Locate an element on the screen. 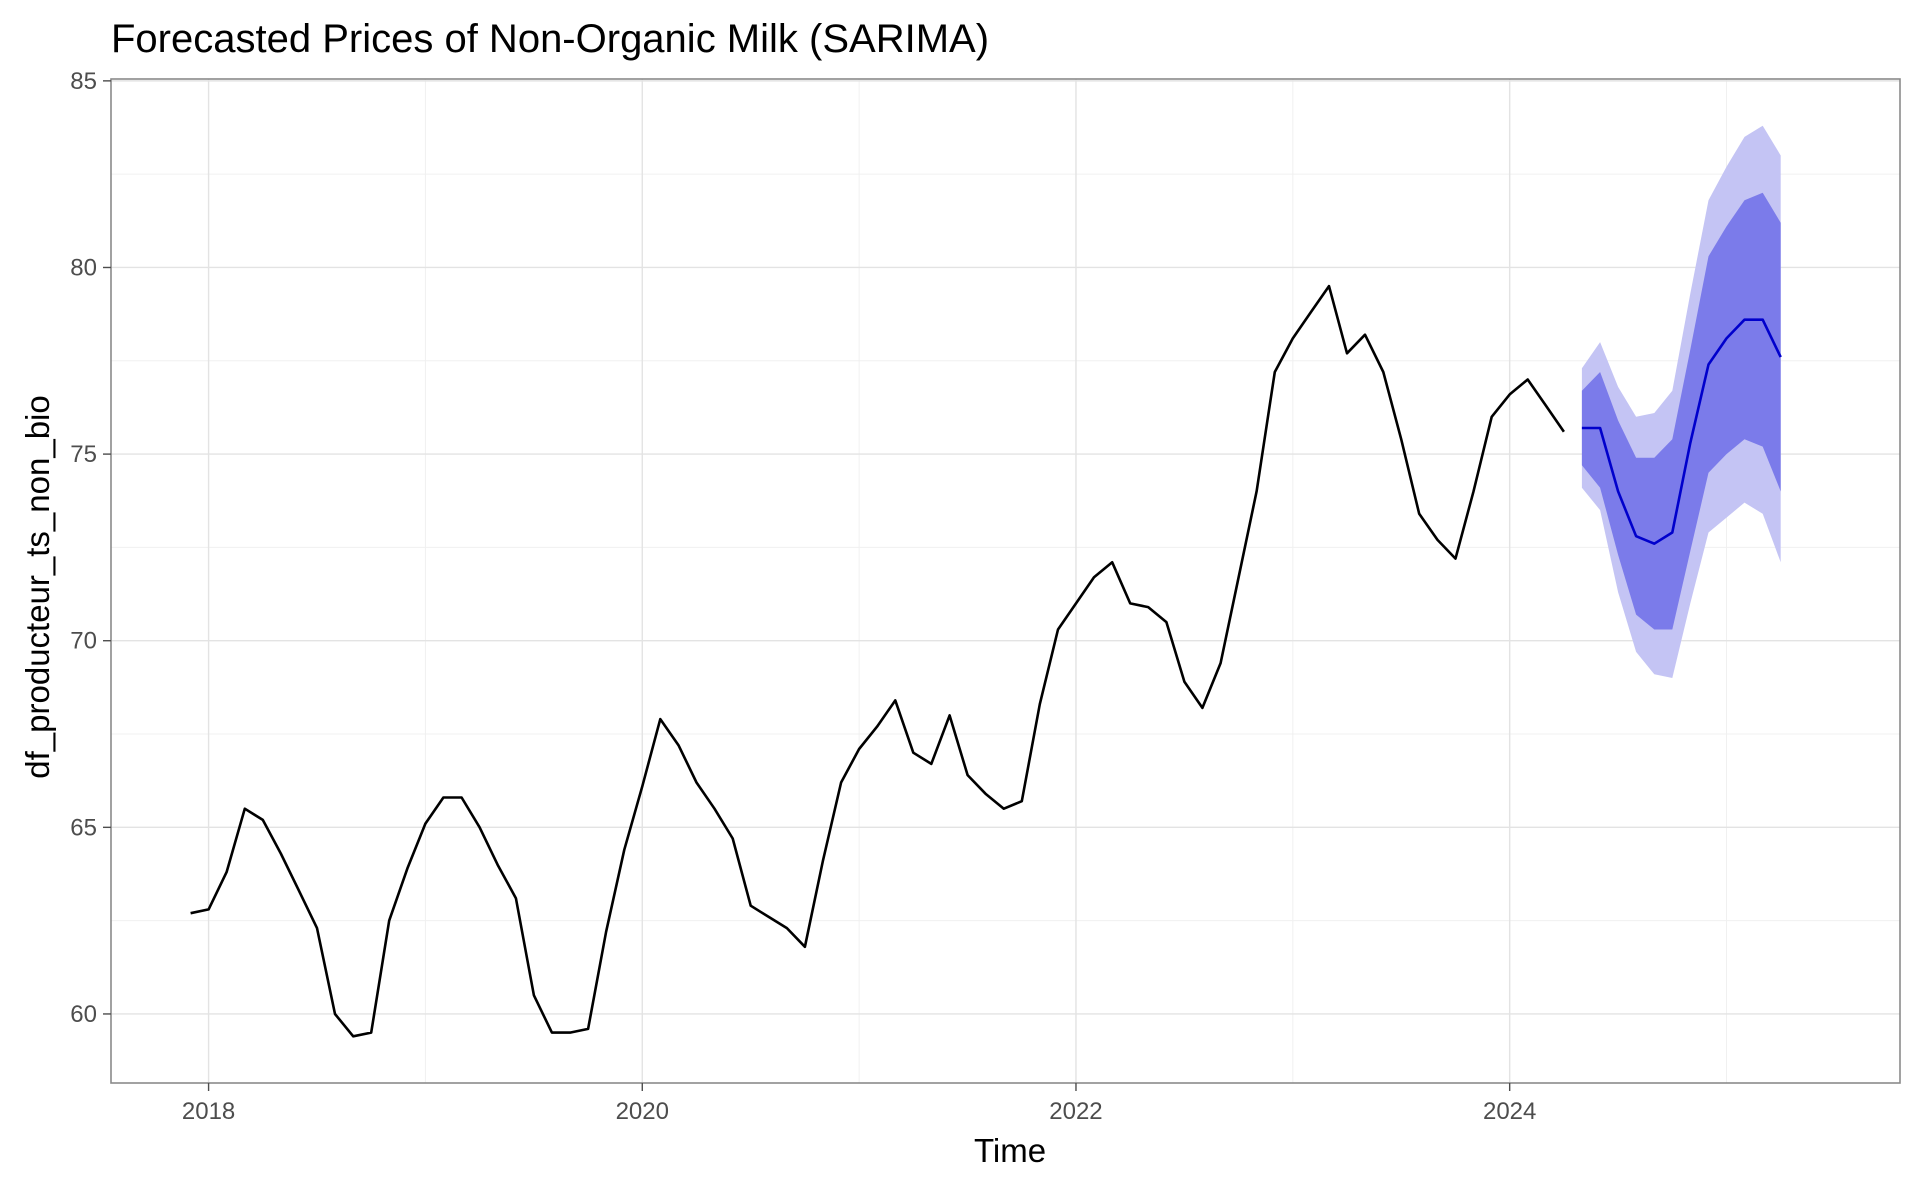 The height and width of the screenshot is (1186, 1920). y-axis-title: df_producteur_ts_non_bio is located at coordinates (37, 586).